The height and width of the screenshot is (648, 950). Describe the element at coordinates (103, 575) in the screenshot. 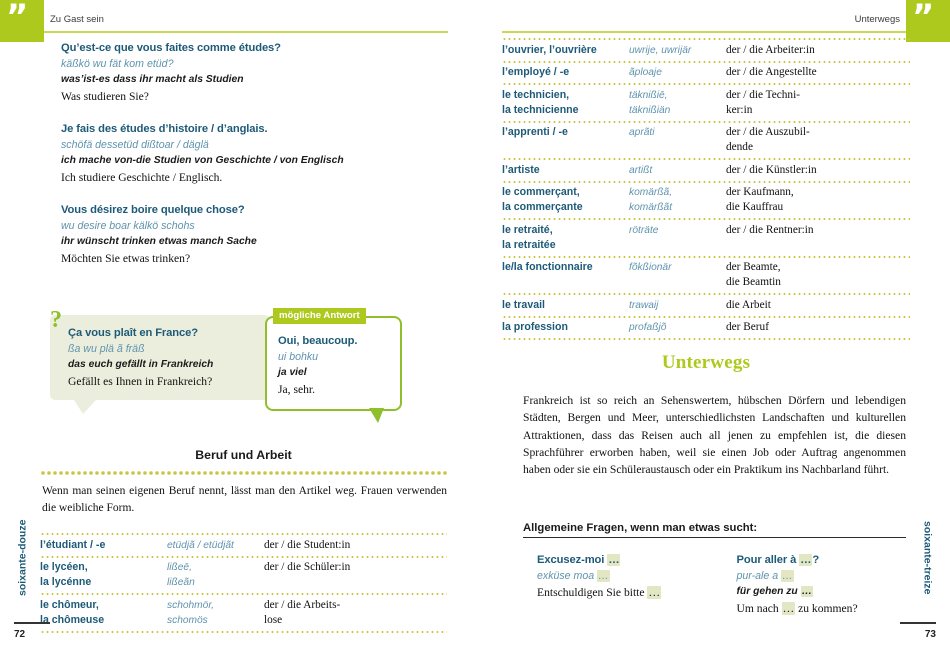

I see `cell-french: le lycéen, la lycénne` at that location.